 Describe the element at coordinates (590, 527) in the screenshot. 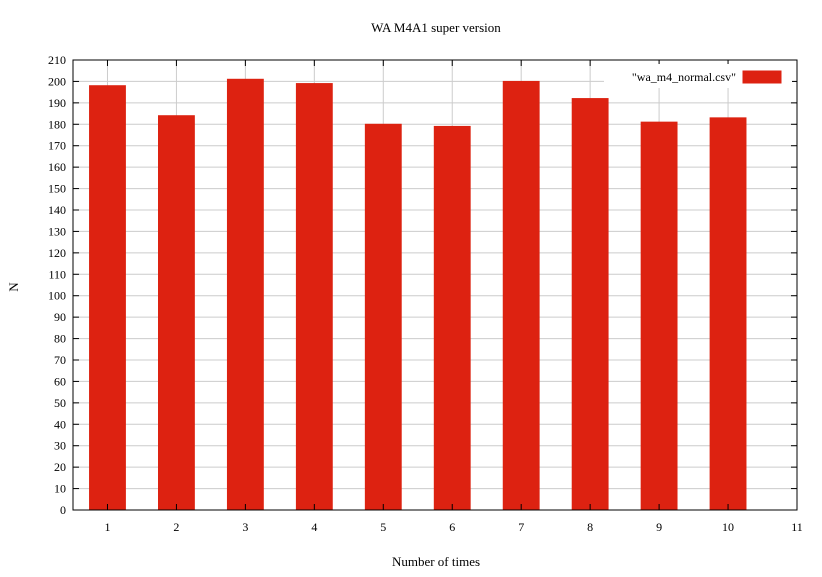

I see `x-tick-label: 8` at that location.